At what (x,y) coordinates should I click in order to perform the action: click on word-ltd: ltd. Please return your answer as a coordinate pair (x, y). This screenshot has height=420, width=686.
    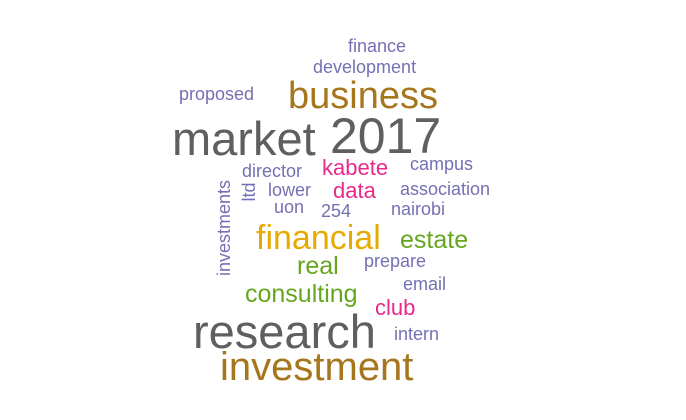
    Looking at the image, I should click on (249, 192).